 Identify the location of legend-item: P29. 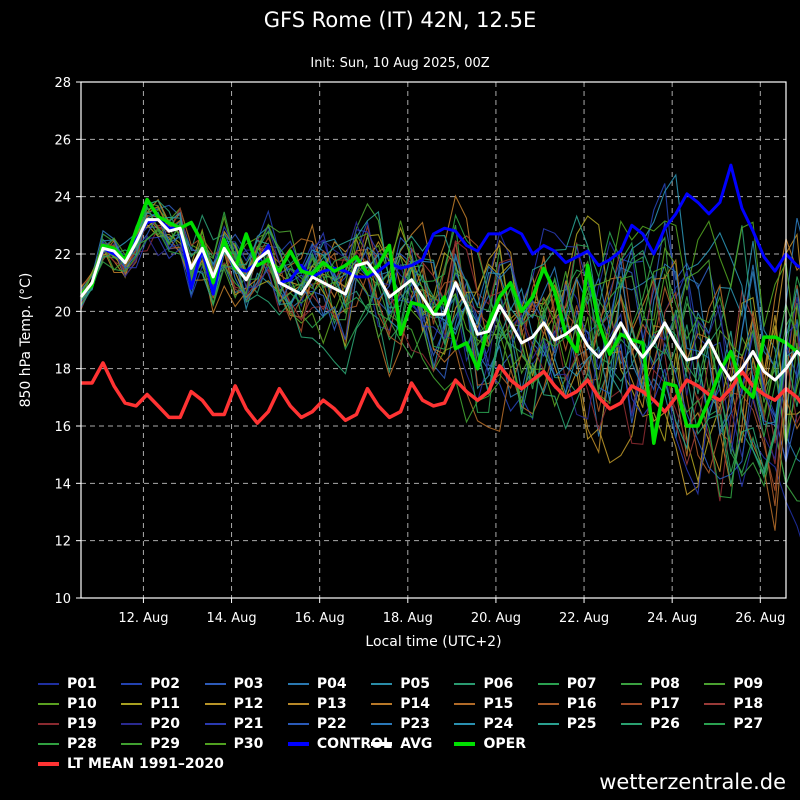
(162, 744).